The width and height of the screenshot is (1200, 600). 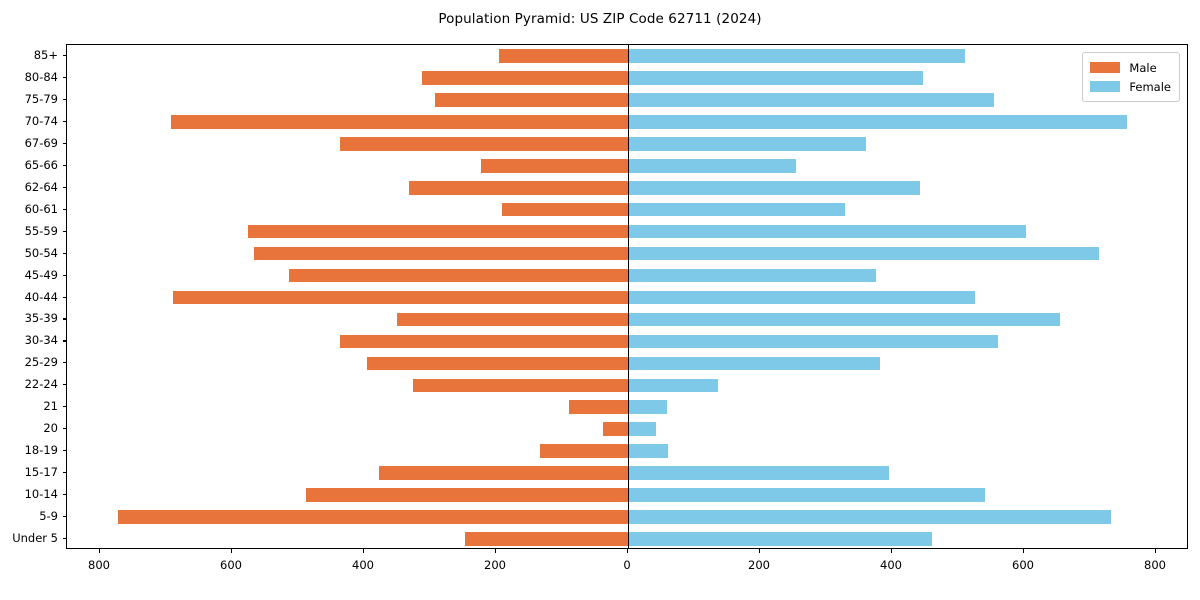 I want to click on legend-entry-male: Male, so click(x=1130, y=67).